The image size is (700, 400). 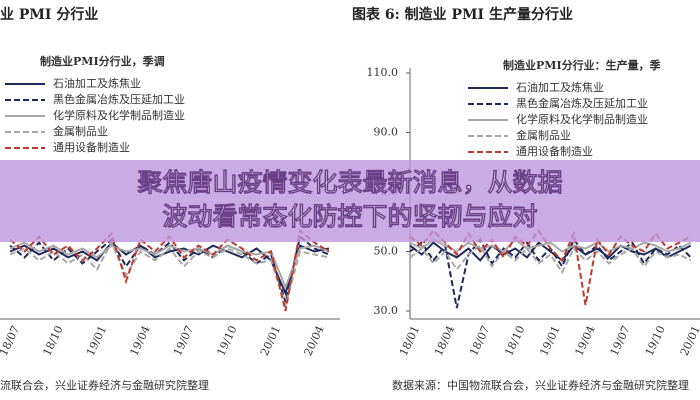 What do you see at coordinates (313, 341) in the screenshot?
I see `x-tick-label: 20/04` at bounding box center [313, 341].